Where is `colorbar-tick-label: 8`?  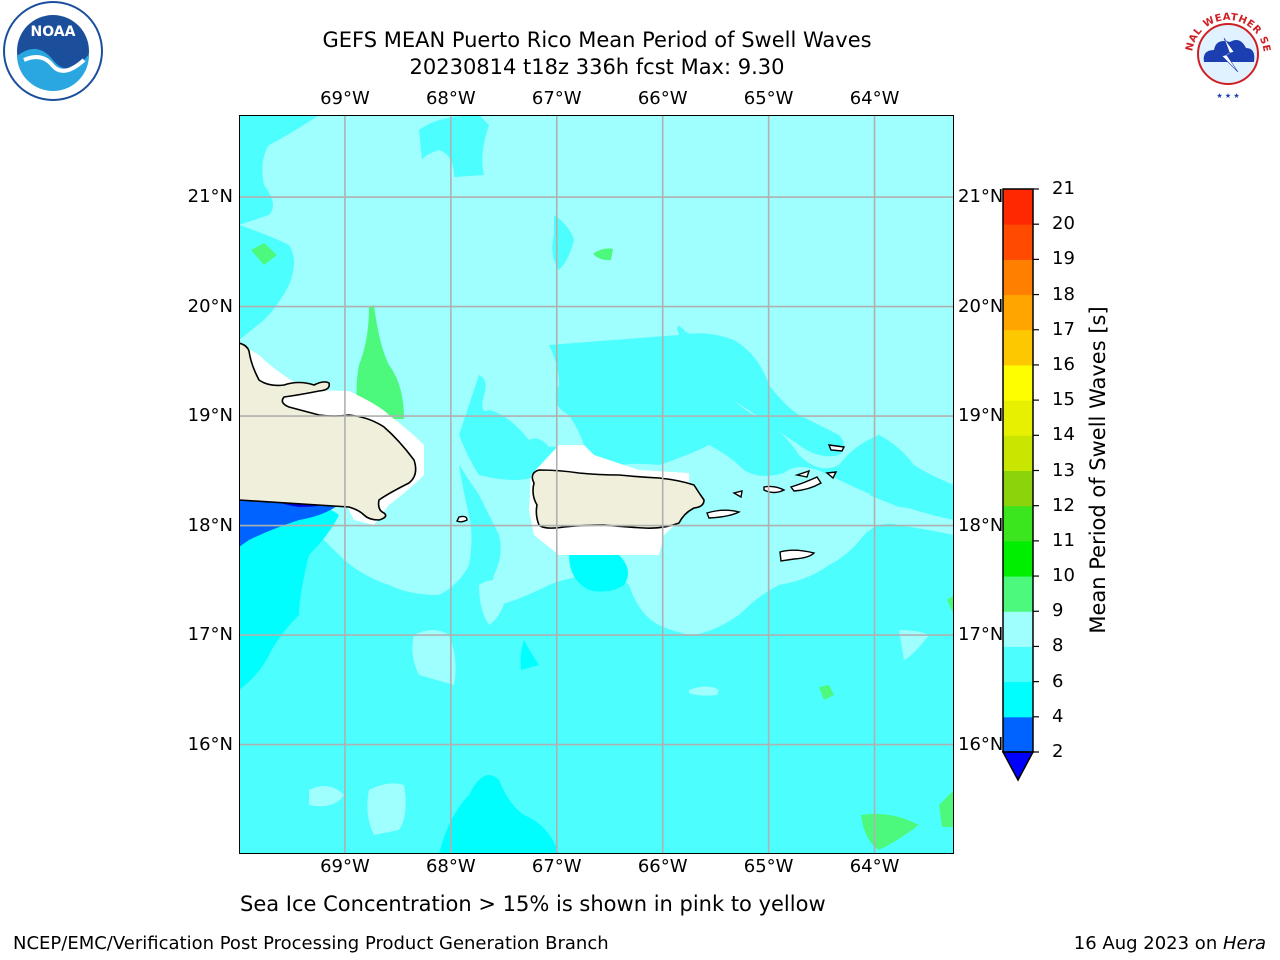 colorbar-tick-label: 8 is located at coordinates (1058, 646).